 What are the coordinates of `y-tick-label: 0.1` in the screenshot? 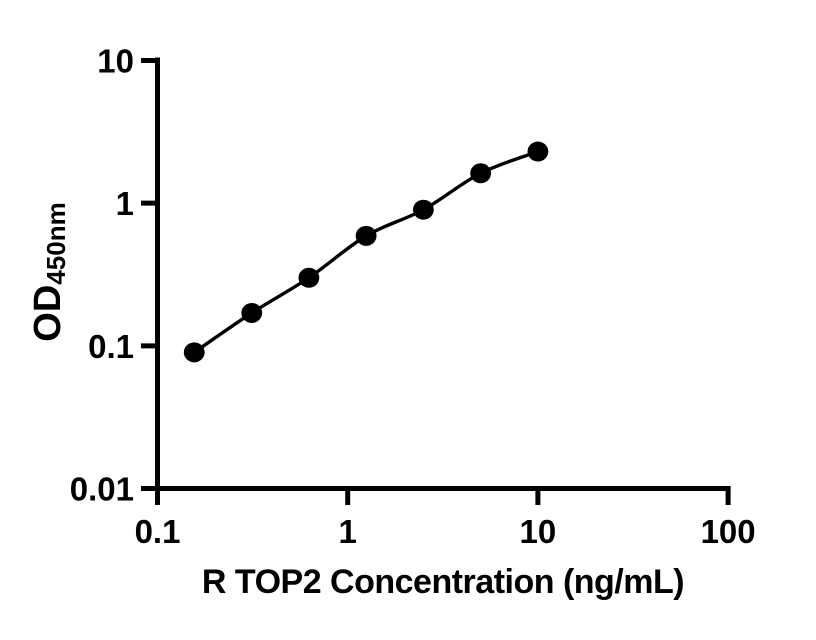 It's located at (111, 346).